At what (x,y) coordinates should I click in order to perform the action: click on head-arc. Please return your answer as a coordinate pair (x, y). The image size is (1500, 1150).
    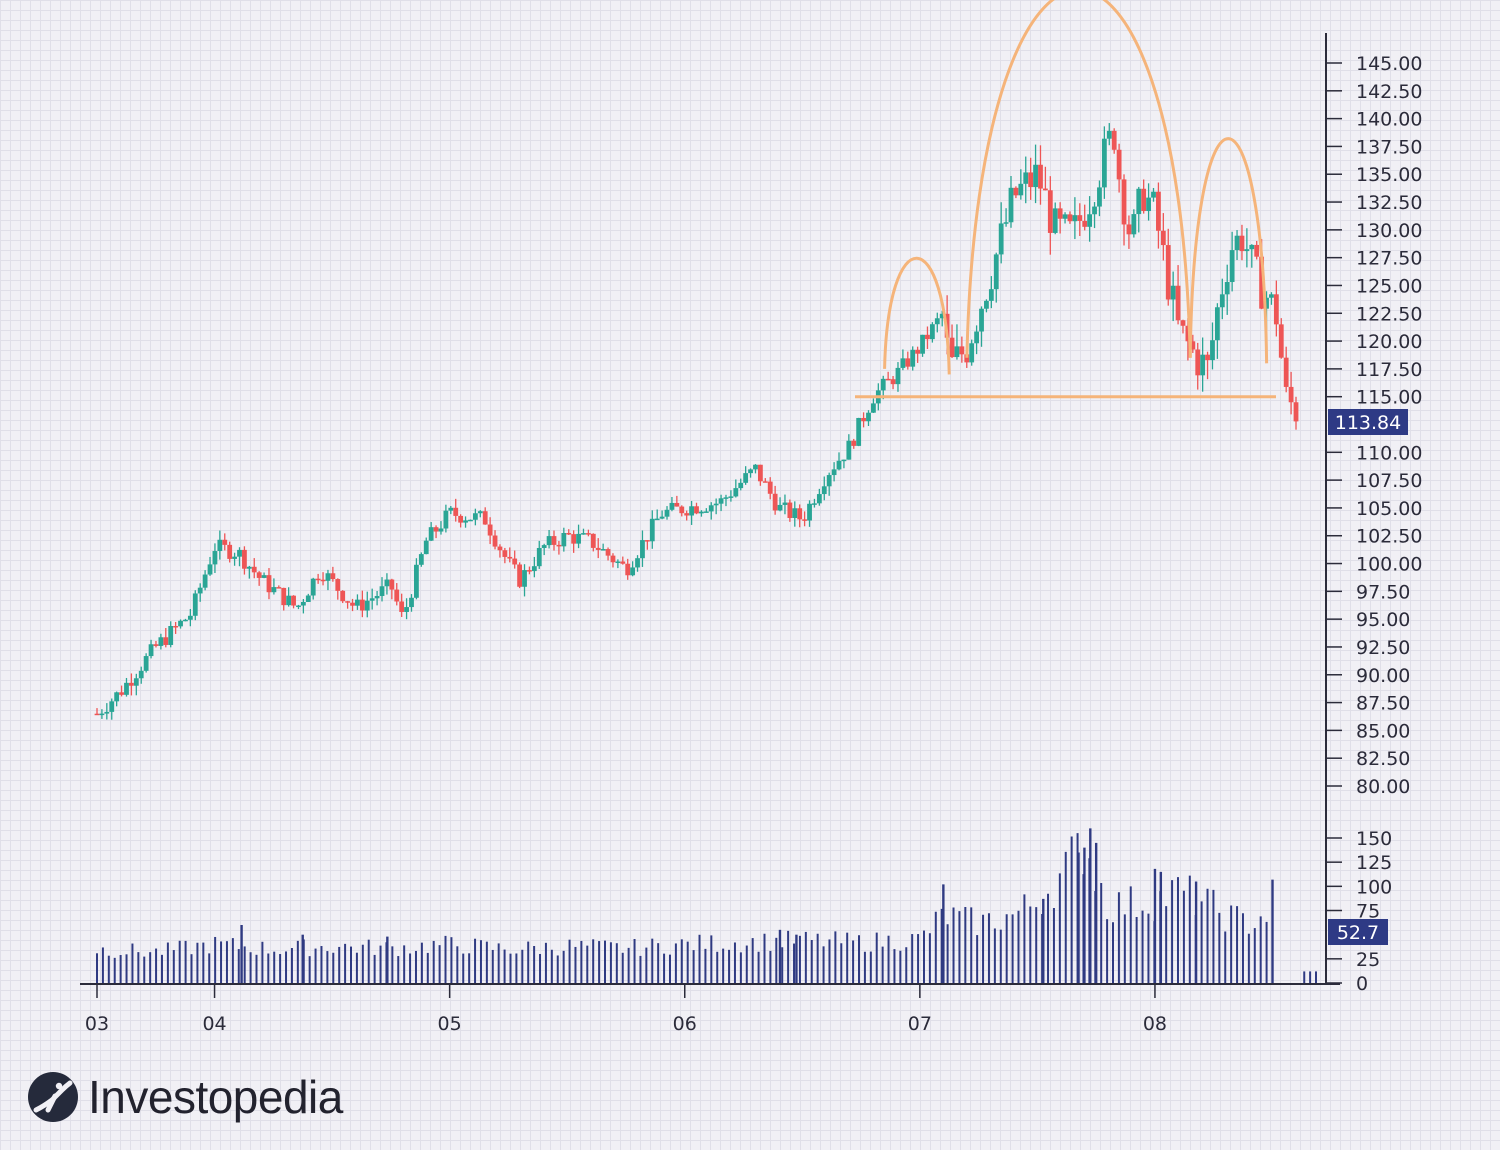
    Looking at the image, I should click on (1078, 179).